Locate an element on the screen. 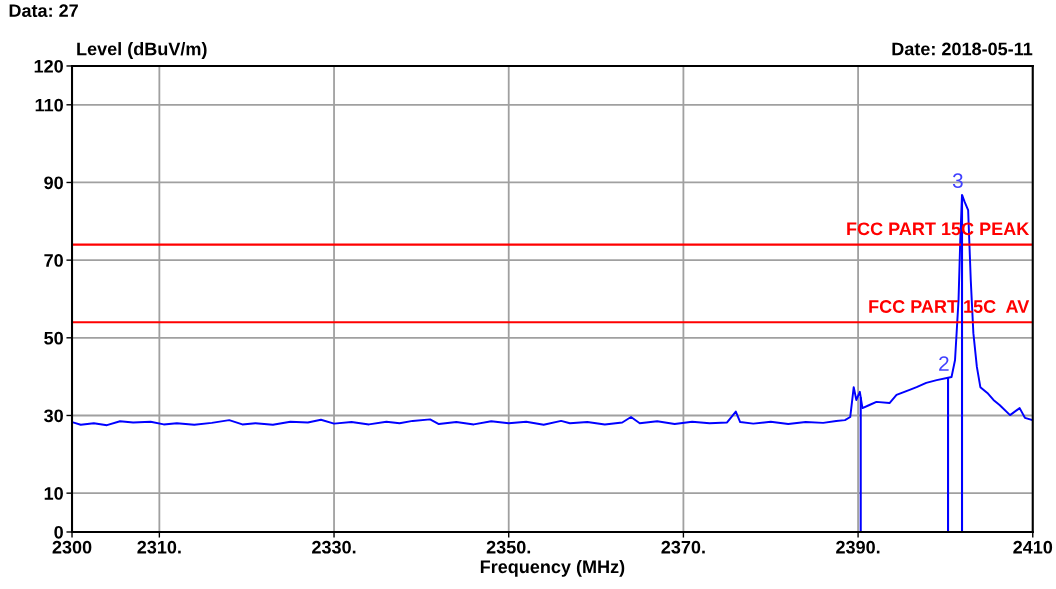  text: Data: 27 is located at coordinates (43, 11).